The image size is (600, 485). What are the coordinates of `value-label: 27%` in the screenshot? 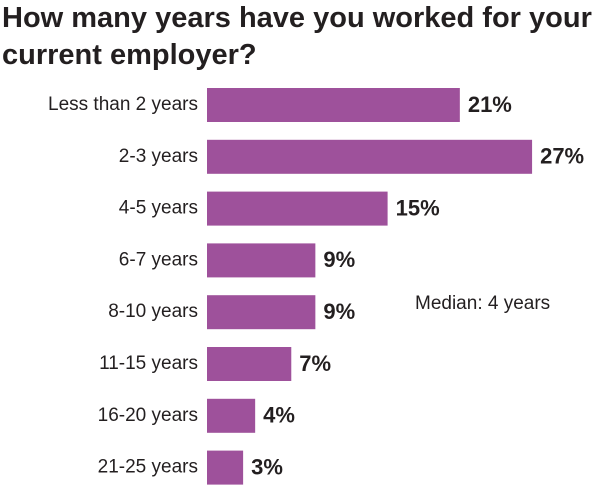 It's located at (562, 156).